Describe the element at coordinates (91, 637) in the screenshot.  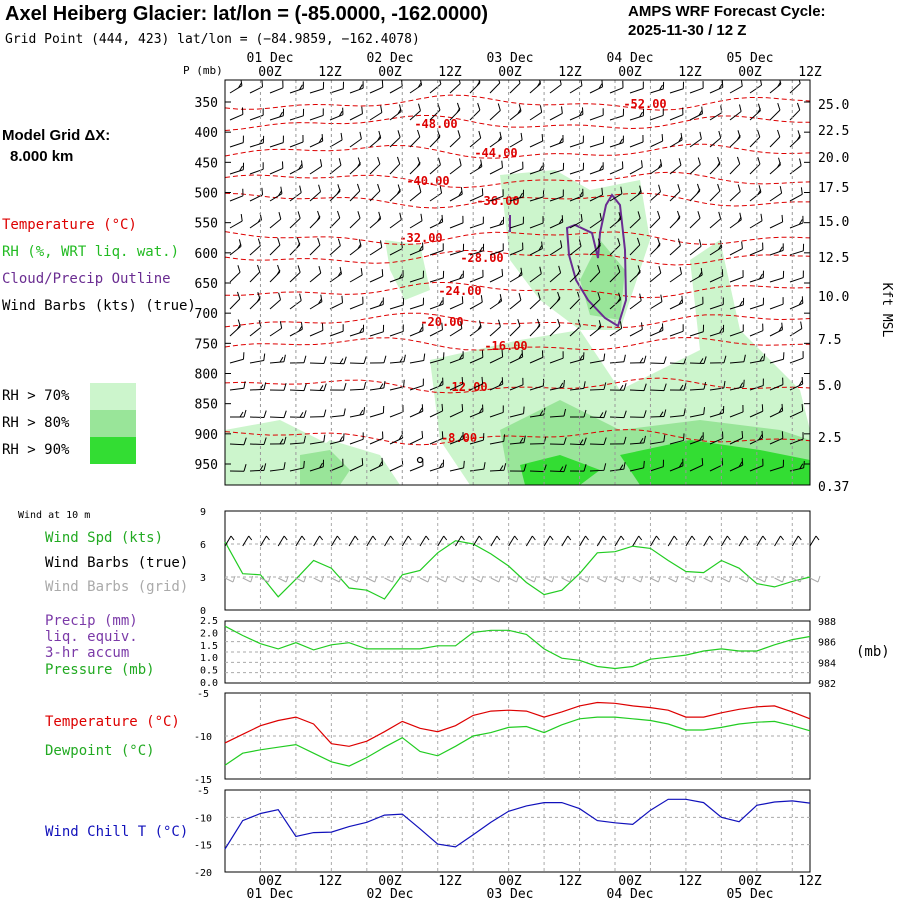
I see `precip-liq-label: liq. equiv.` at that location.